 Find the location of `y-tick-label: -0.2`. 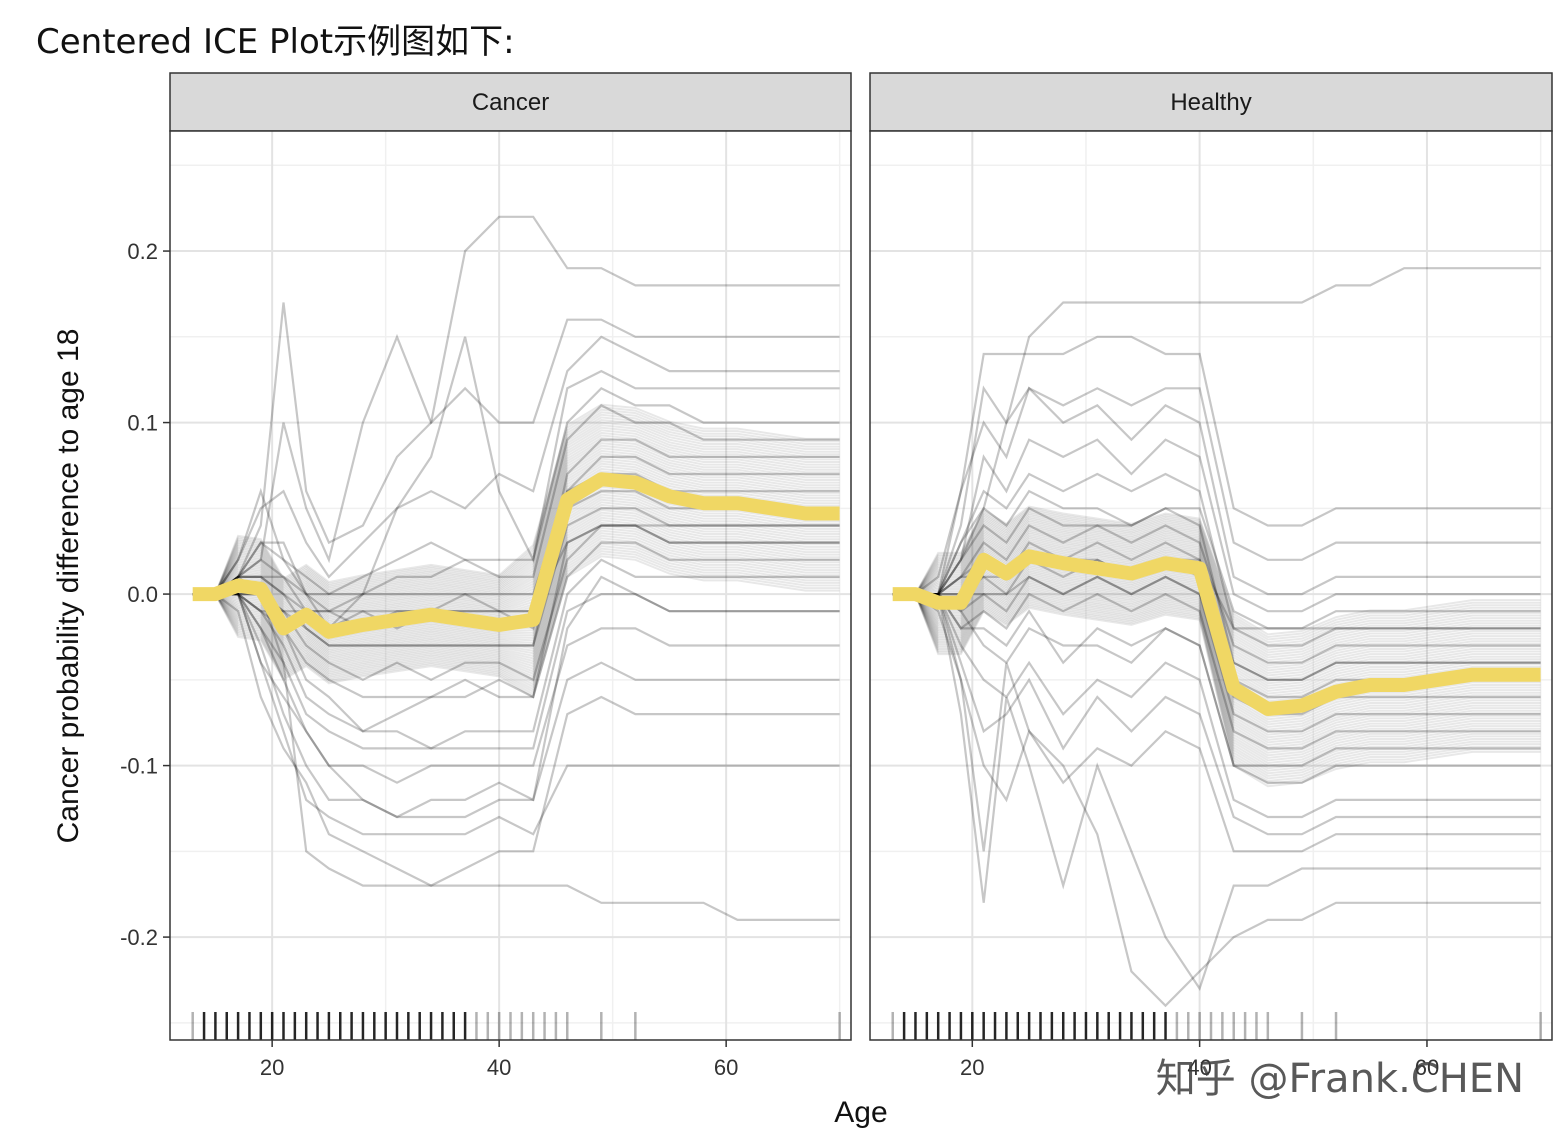

y-tick-label: -0.2 is located at coordinates (139, 937).